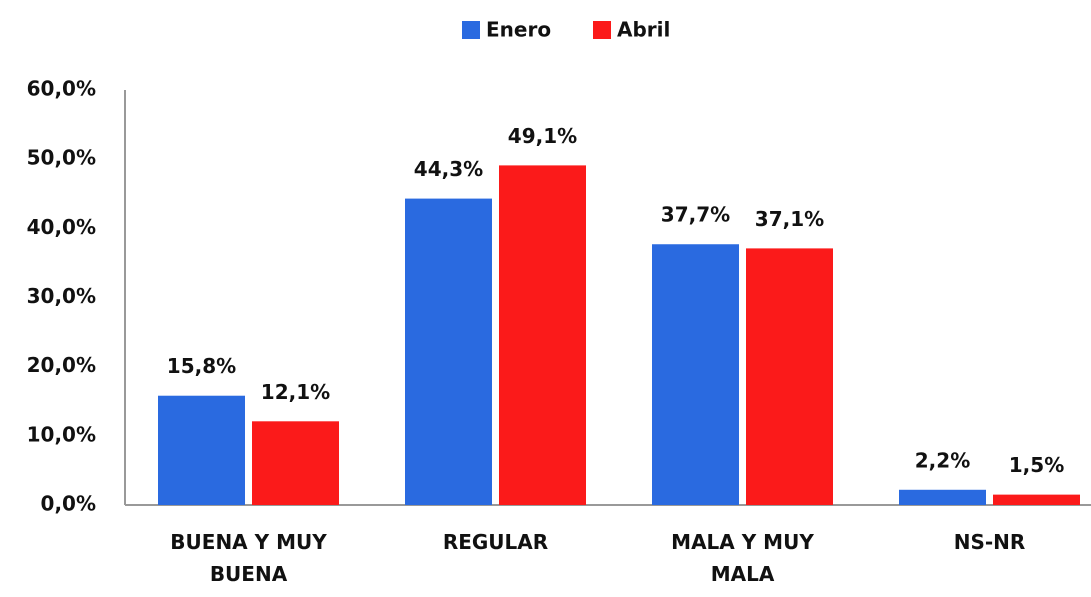  Describe the element at coordinates (742, 558) in the screenshot. I see `x-tick-label: MALA Y MUY MALA` at that location.